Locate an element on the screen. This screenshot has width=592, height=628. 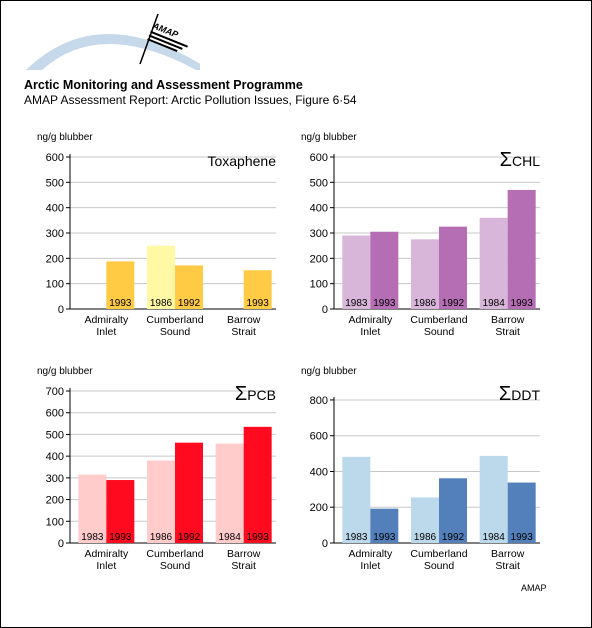
chart-title: ΣDDT is located at coordinates (520, 394).